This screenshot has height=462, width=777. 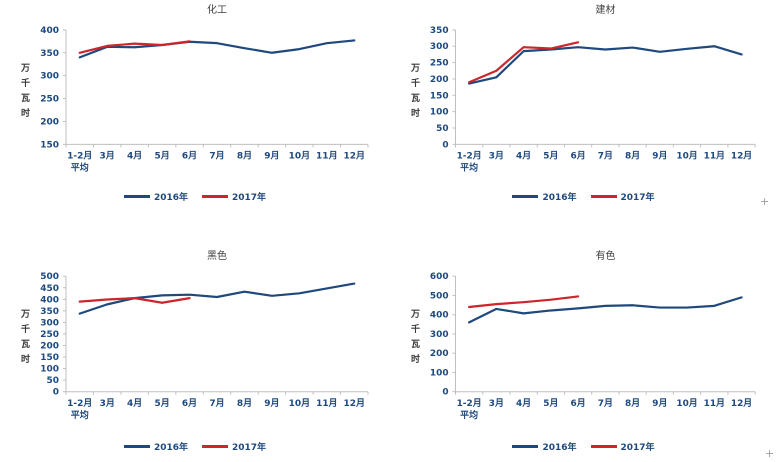 What do you see at coordinates (765, 201) in the screenshot?
I see `stray-plus-marker-1: +` at bounding box center [765, 201].